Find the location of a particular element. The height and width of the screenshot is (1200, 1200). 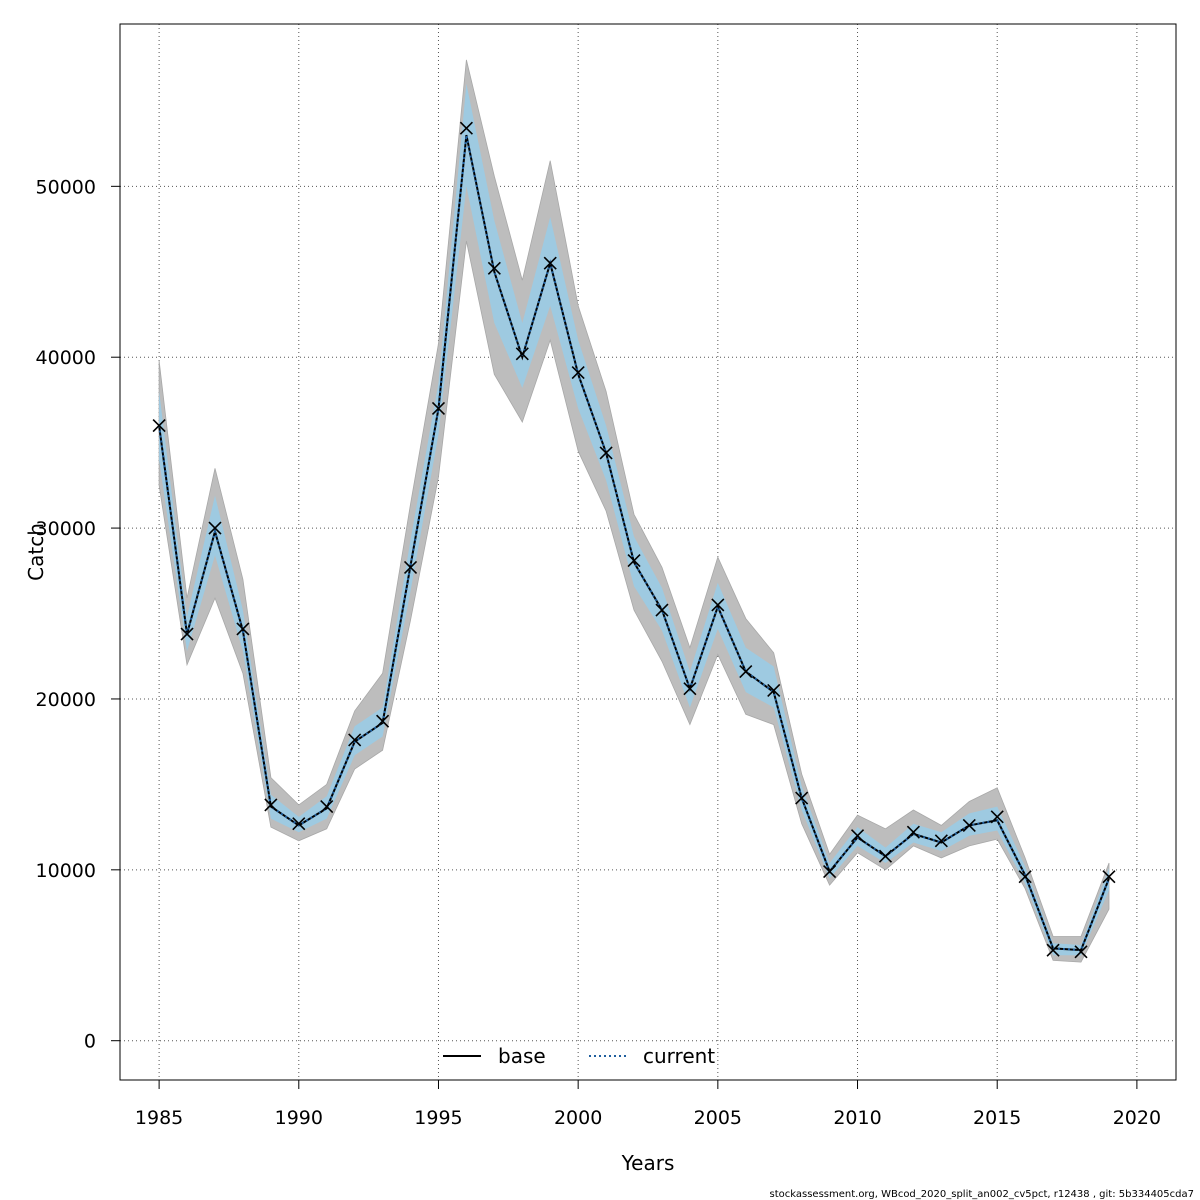

y-tick-label: 20000 is located at coordinates (66, 700).